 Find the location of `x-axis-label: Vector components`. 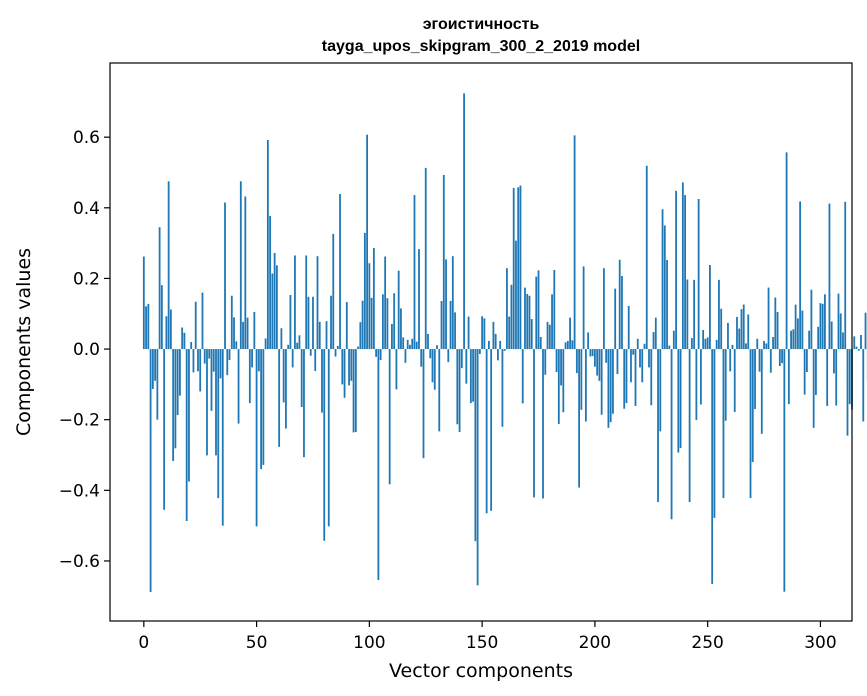

x-axis-label: Vector components is located at coordinates (481, 671).